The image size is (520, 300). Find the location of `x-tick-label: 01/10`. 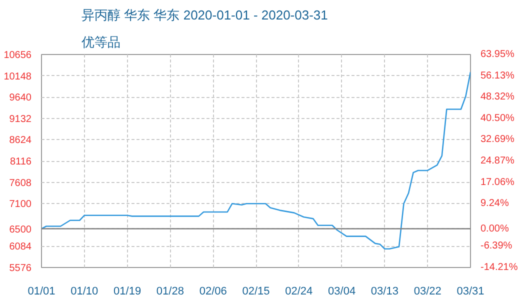

x-tick-label: 01/10 is located at coordinates (84, 292).